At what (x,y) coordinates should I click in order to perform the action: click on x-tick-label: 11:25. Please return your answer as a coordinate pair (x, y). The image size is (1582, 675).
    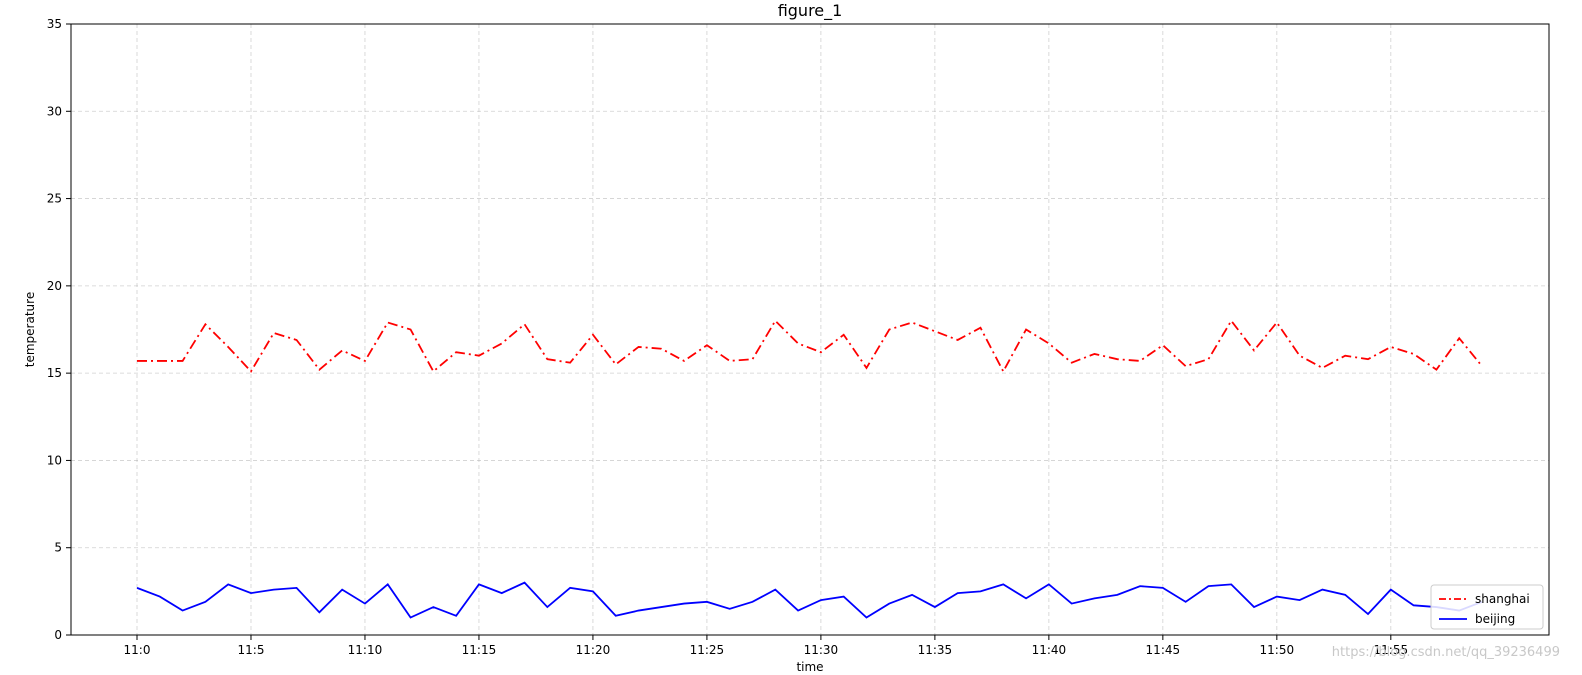
    Looking at the image, I should click on (707, 650).